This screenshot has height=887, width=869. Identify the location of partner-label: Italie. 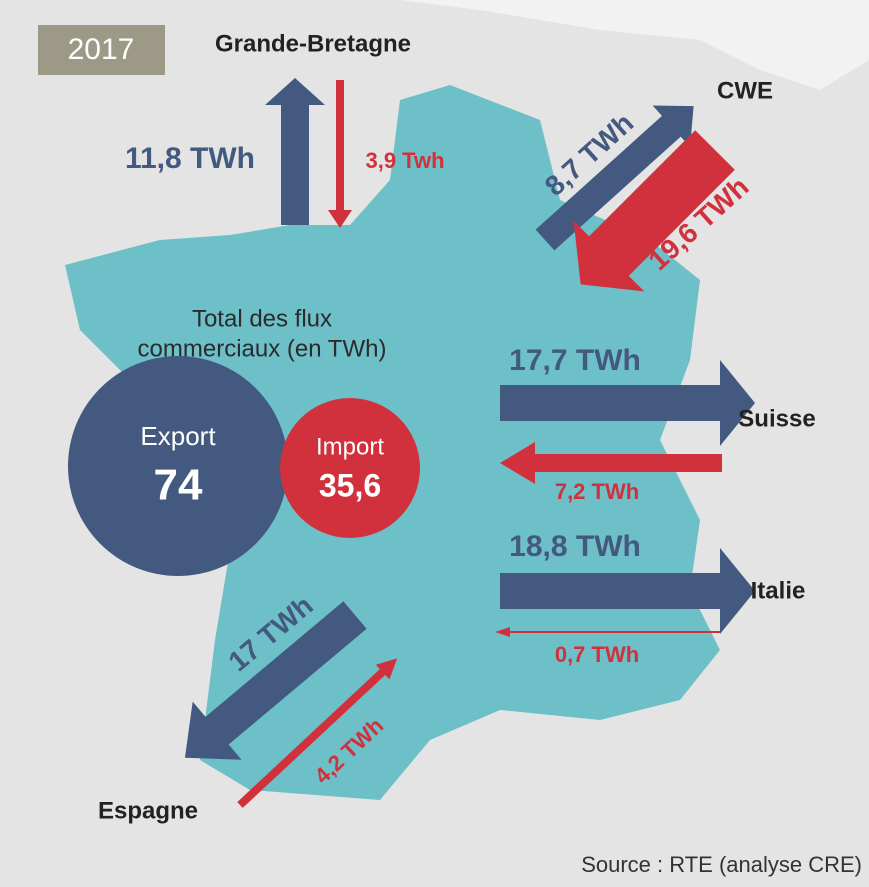
(778, 590).